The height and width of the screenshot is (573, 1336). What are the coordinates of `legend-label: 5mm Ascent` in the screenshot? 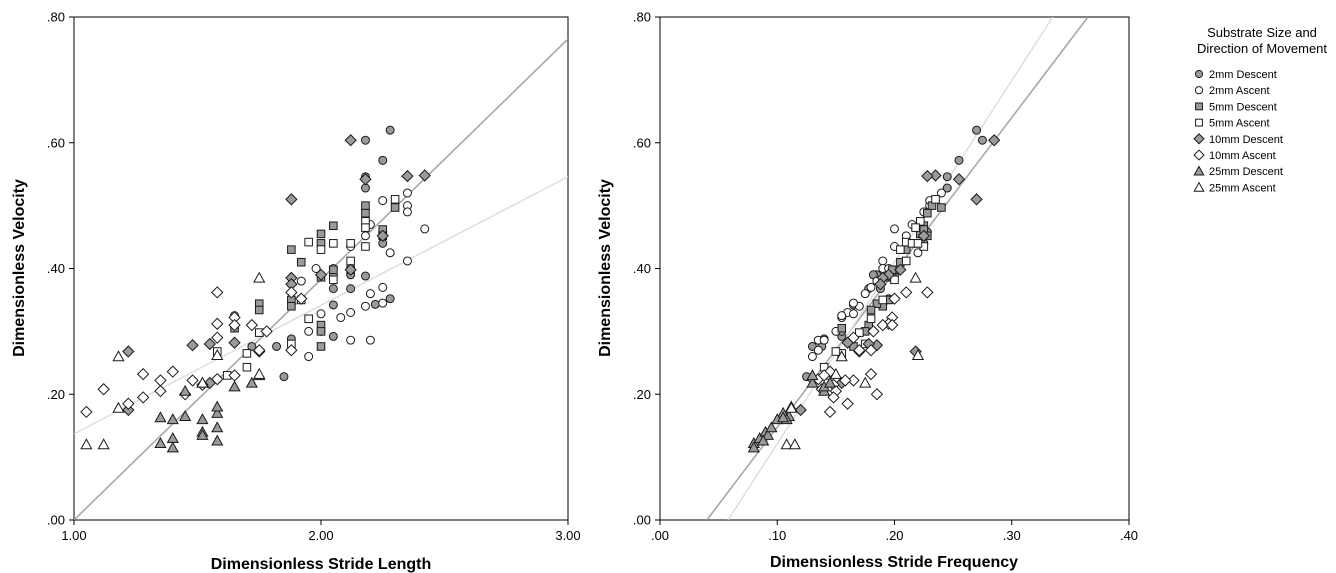 It's located at (1239, 124).